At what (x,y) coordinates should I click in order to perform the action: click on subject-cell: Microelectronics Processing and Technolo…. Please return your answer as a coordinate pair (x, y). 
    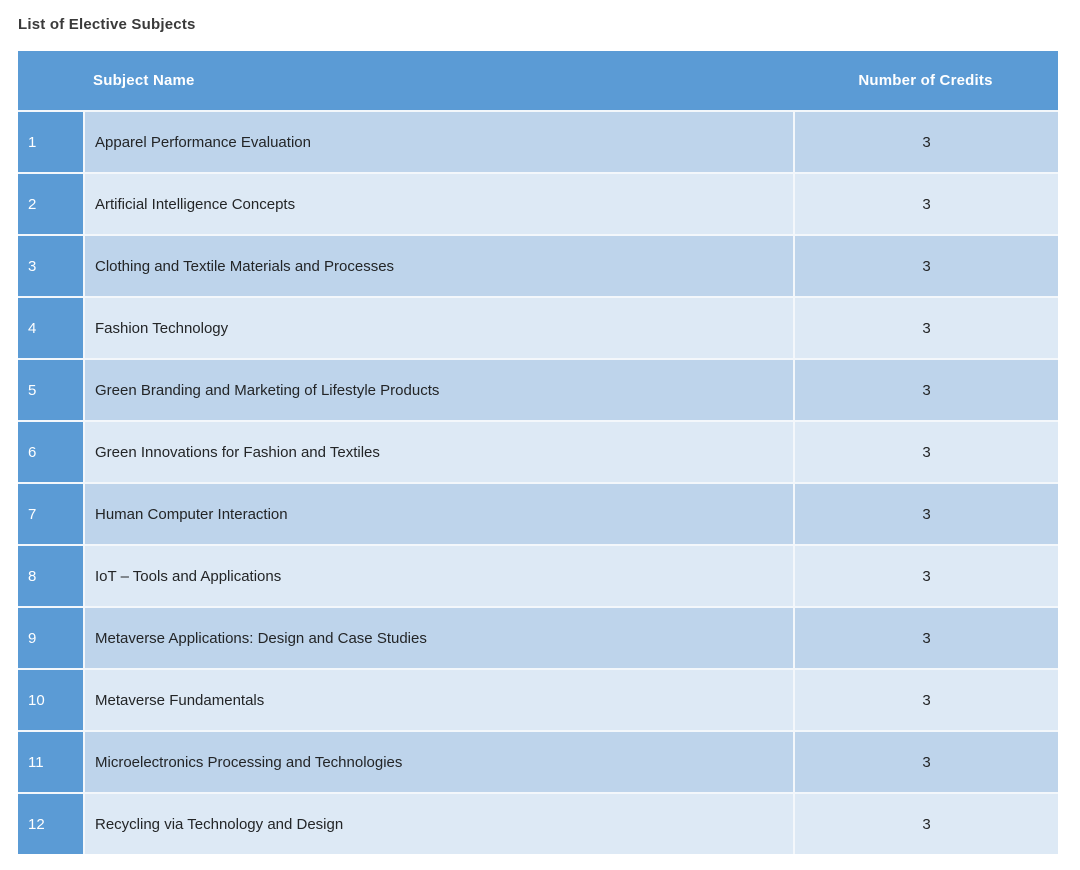
    Looking at the image, I should click on (438, 761).